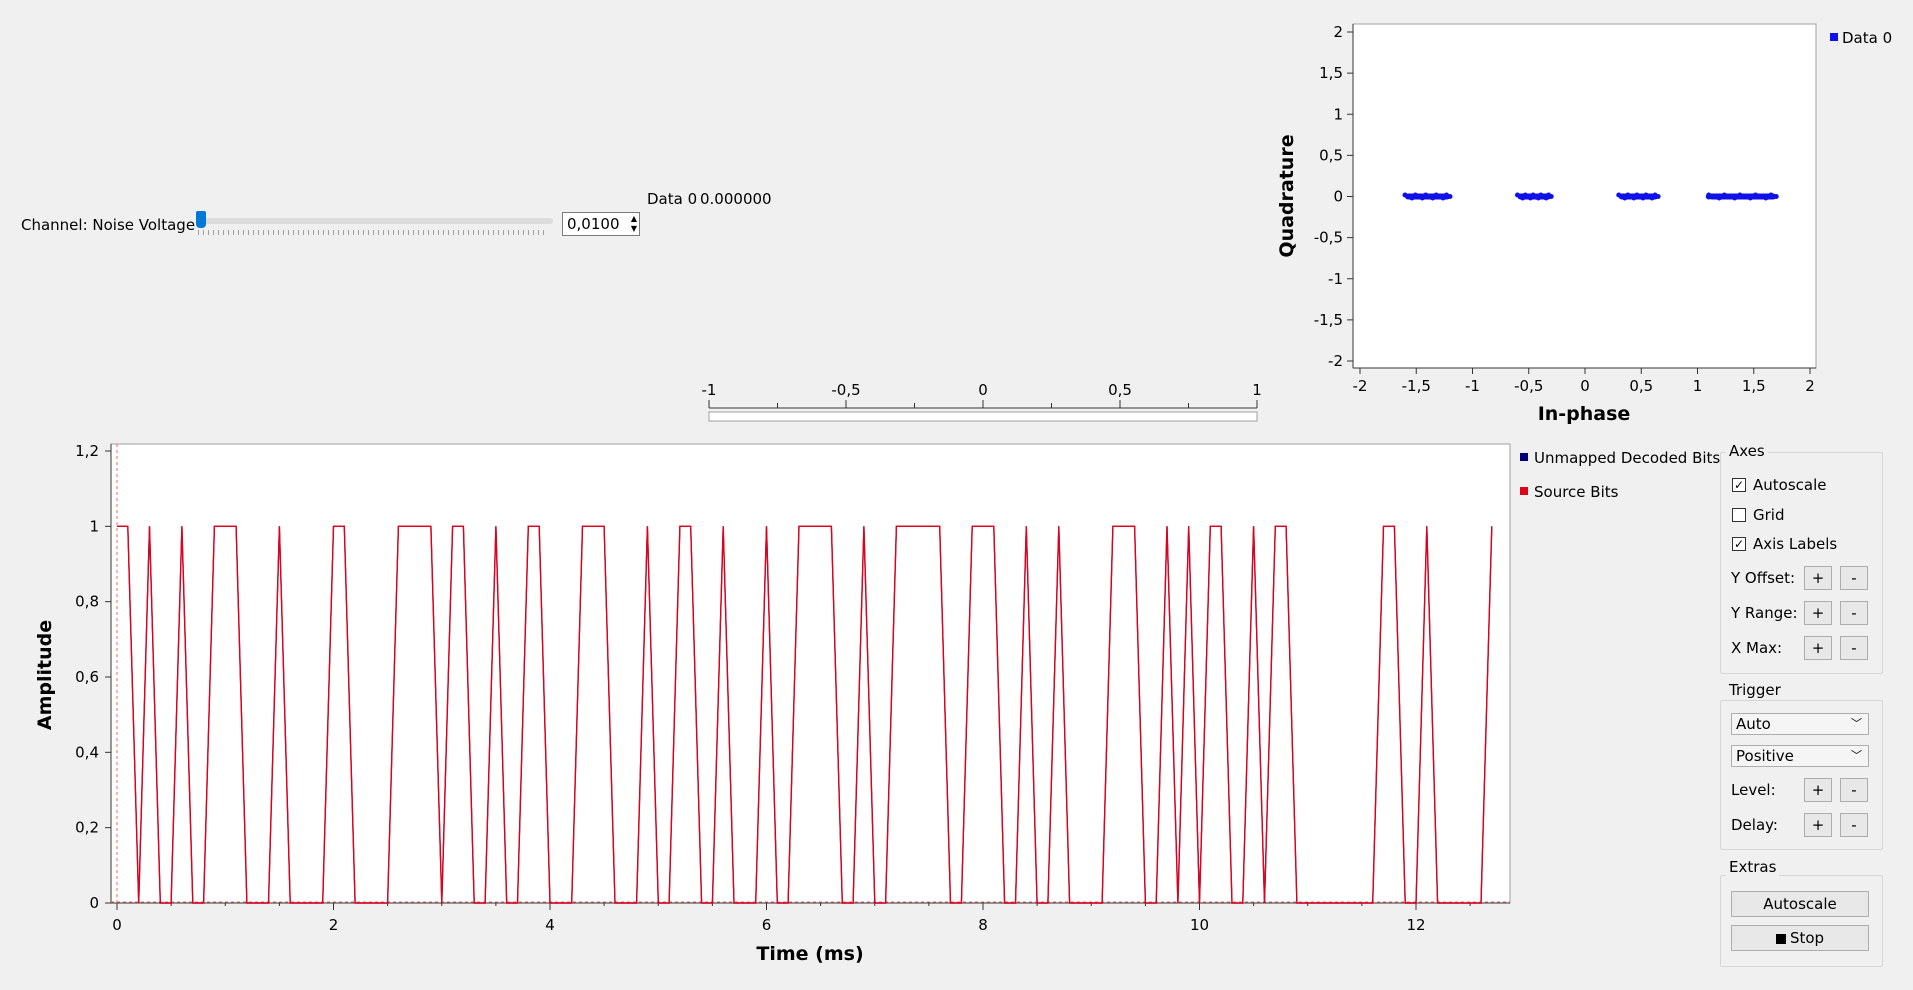 The width and height of the screenshot is (1913, 990). Describe the element at coordinates (1800, 904) in the screenshot. I see `extras-autoscale-button: Autoscale` at that location.